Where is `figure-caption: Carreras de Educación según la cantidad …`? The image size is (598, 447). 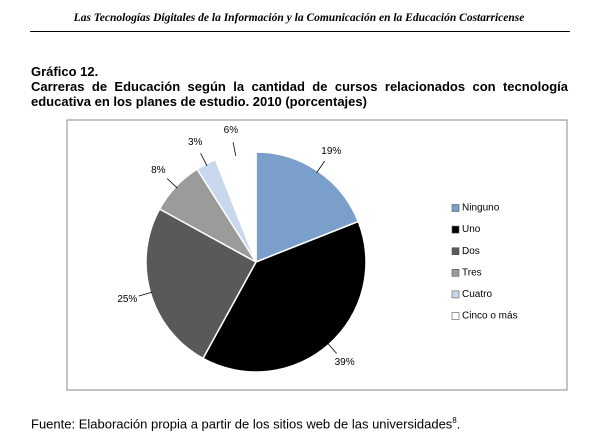
figure-caption: Carreras de Educación según la cantidad … is located at coordinates (299, 94).